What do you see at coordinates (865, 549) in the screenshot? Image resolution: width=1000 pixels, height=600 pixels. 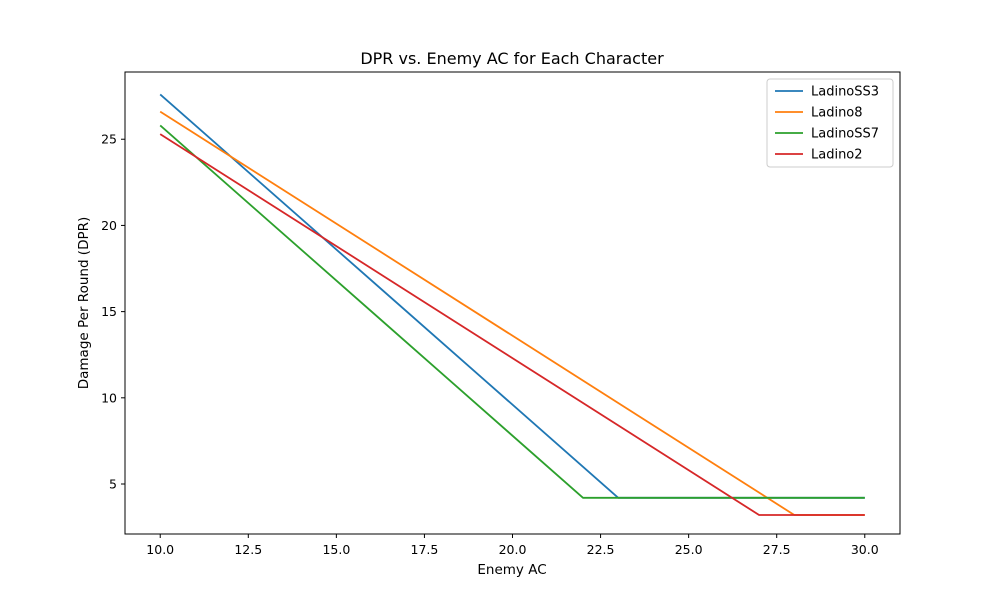 I see `x-tick-label: 30.0` at bounding box center [865, 549].